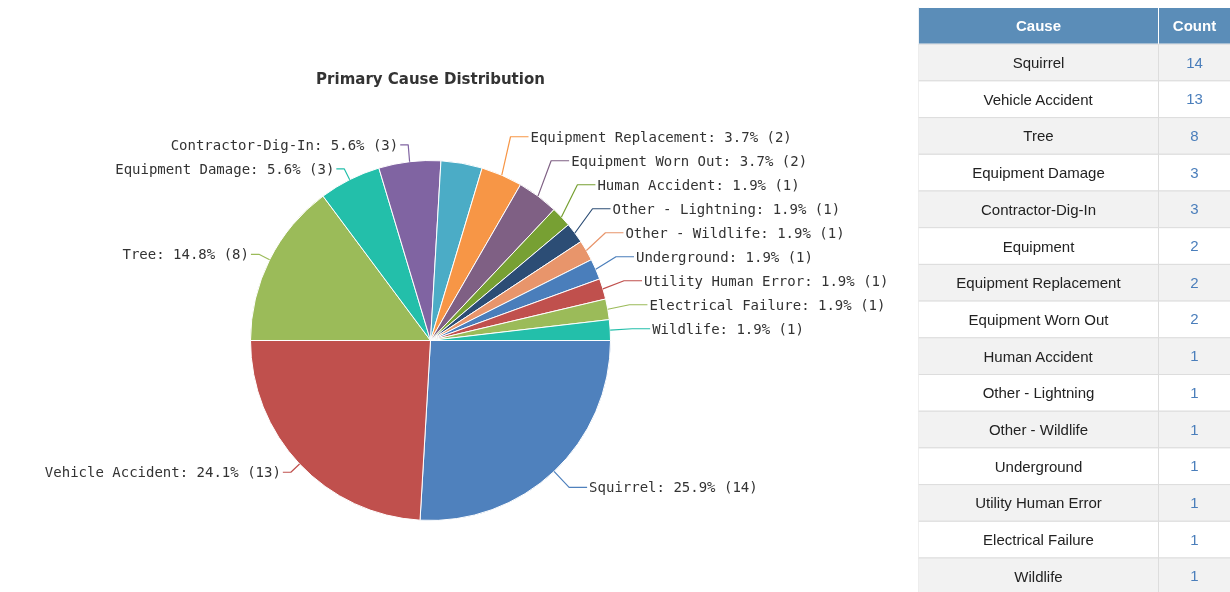 The image size is (1230, 592). Describe the element at coordinates (1038, 26) in the screenshot. I see `text: Cause` at that location.